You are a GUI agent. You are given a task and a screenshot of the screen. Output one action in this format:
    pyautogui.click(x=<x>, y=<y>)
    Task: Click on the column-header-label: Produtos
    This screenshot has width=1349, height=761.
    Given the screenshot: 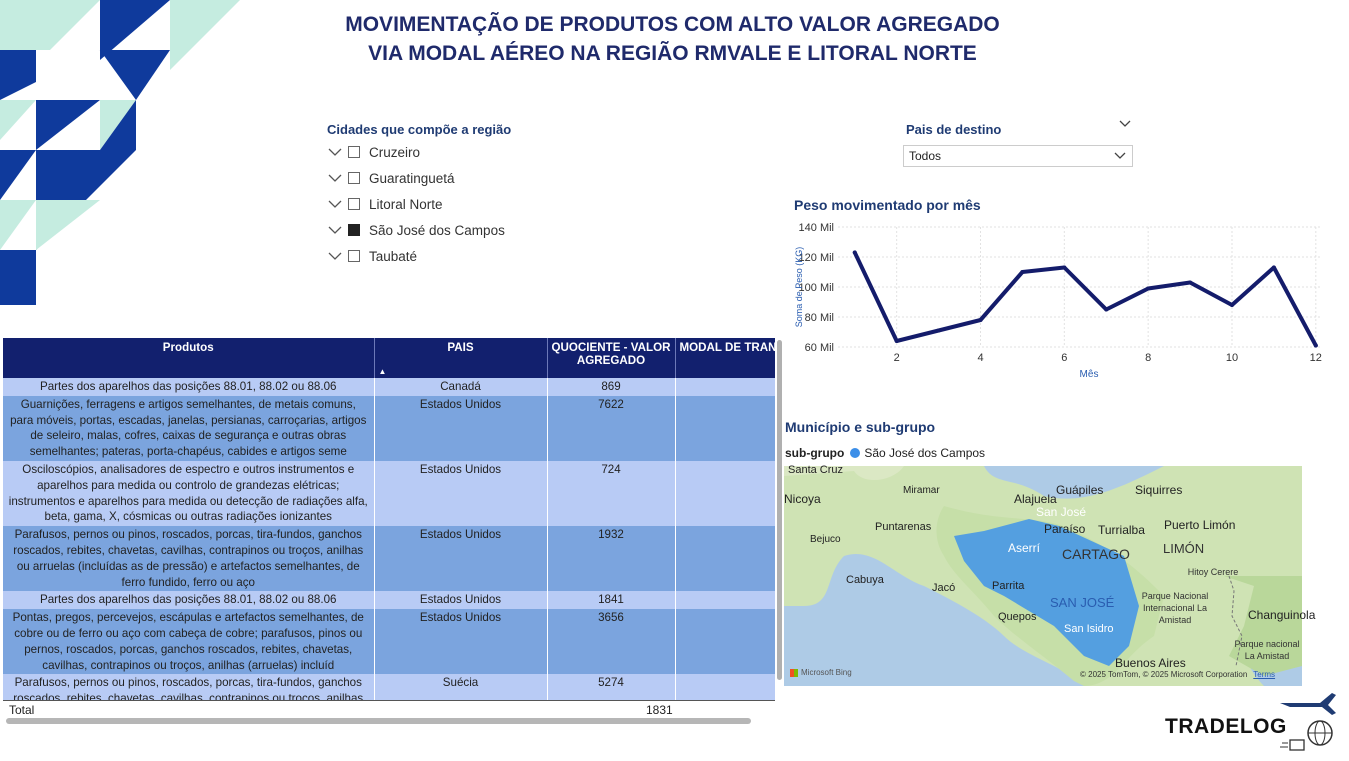 What is the action you would take?
    pyautogui.click(x=188, y=347)
    